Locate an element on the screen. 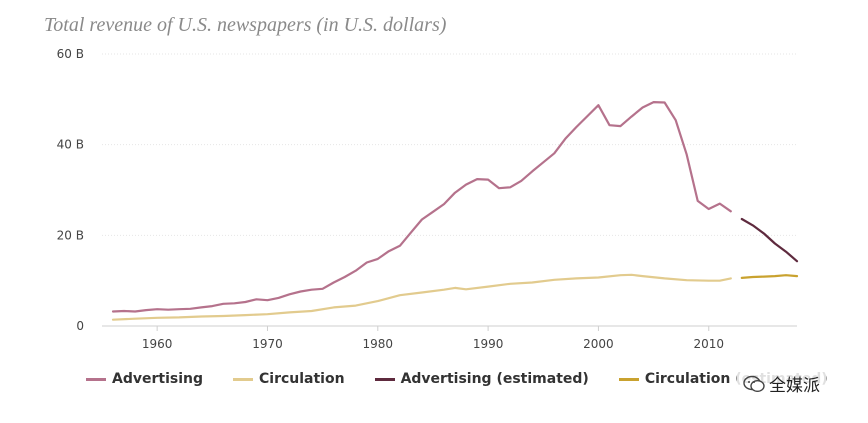 This screenshot has width=868, height=423. x-tick-label: 2000 is located at coordinates (598, 344).